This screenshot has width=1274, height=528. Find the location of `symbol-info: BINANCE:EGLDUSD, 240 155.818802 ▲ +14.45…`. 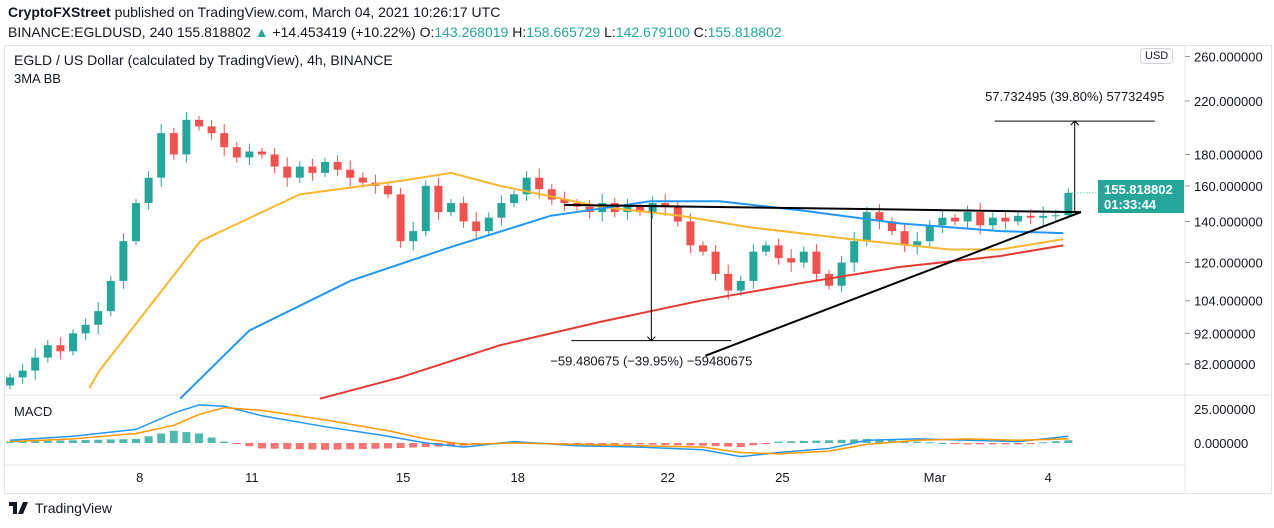

symbol-info: BINANCE:EGLDUSD, 240 155.818802 ▲ +14.45… is located at coordinates (395, 32).